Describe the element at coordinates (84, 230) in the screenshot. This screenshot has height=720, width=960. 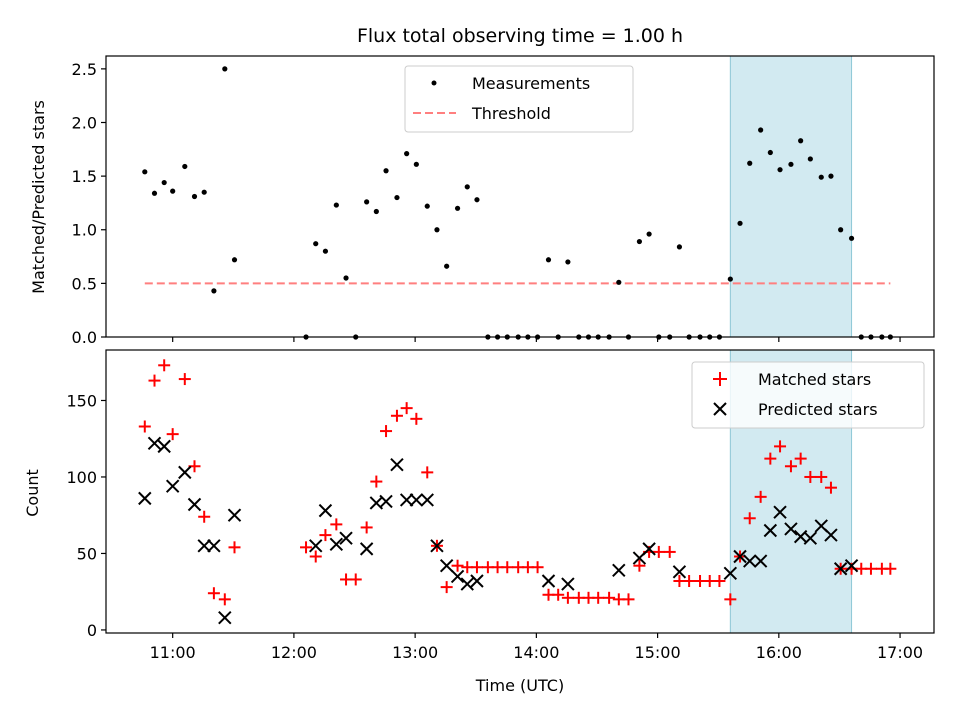
I see `y-tick-label: 1.0` at that location.